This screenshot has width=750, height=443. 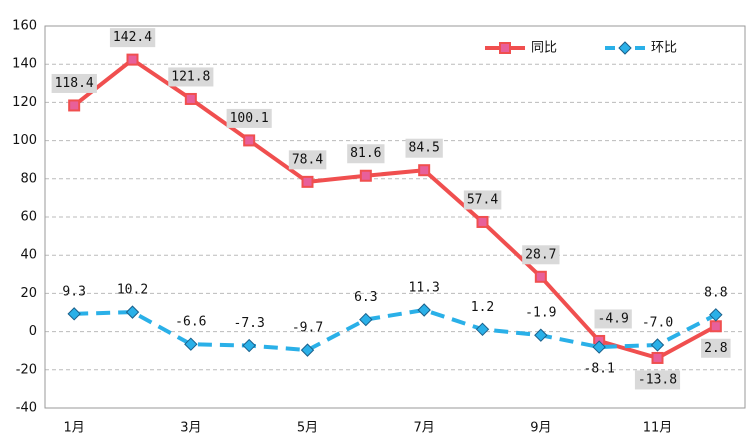 I want to click on value-label: -8.1, so click(x=599, y=369).